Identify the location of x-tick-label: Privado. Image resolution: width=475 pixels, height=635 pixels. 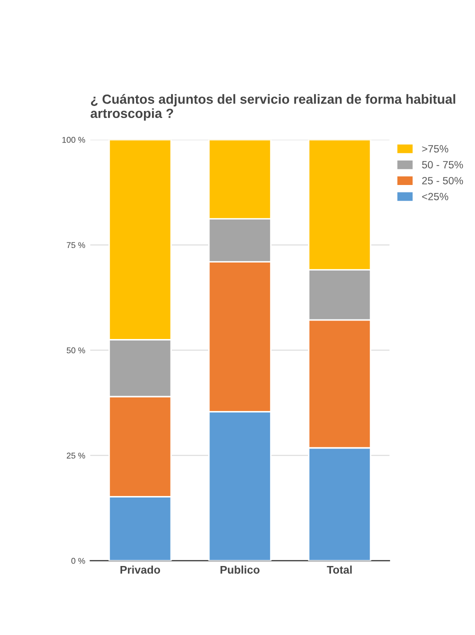
(140, 570).